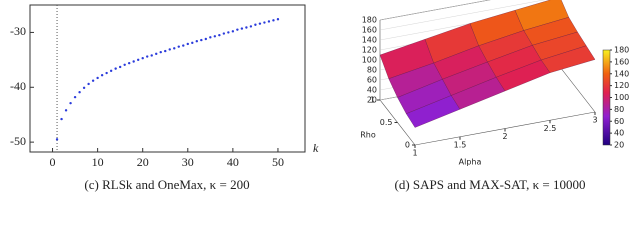  I want to click on x-axis-label: Alpha, so click(470, 162).